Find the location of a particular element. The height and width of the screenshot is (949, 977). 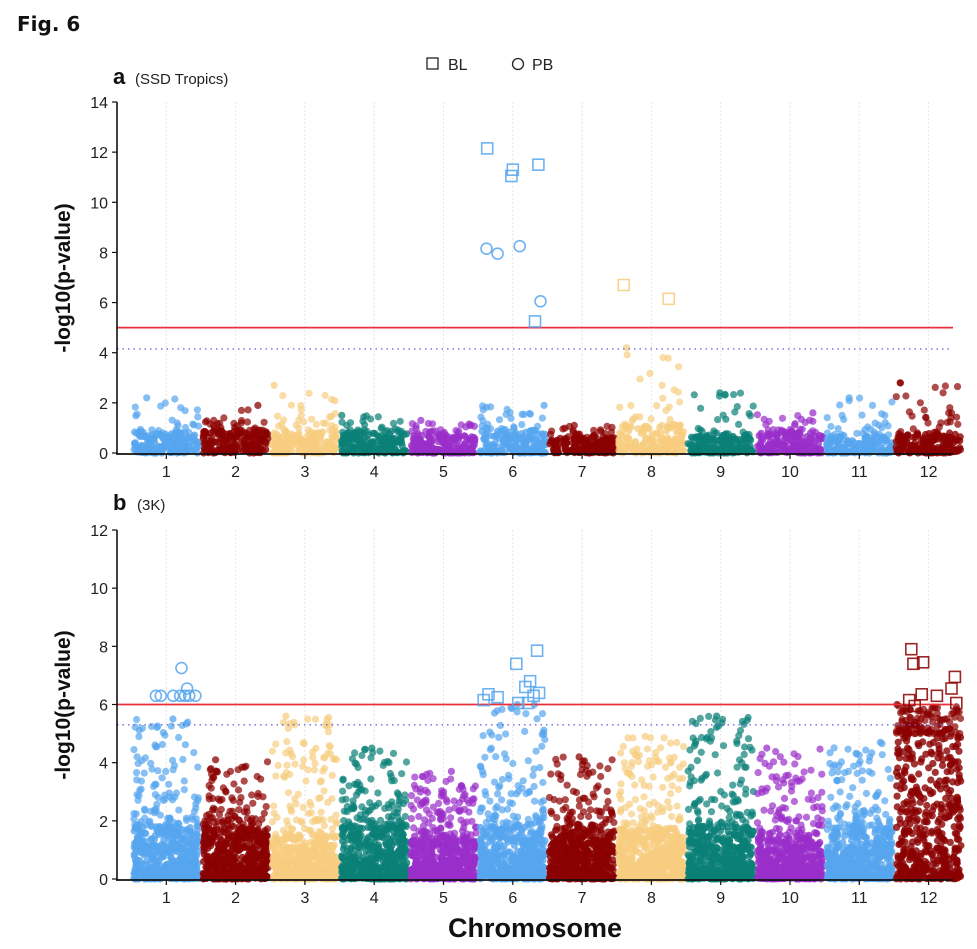

legend: BL PB is located at coordinates (489, 65).